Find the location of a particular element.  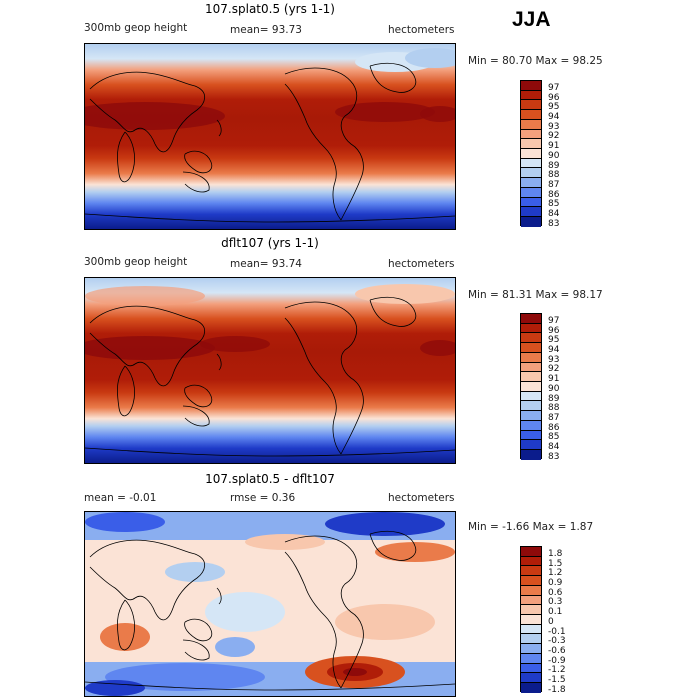

panel-3-map is located at coordinates (270, 604).